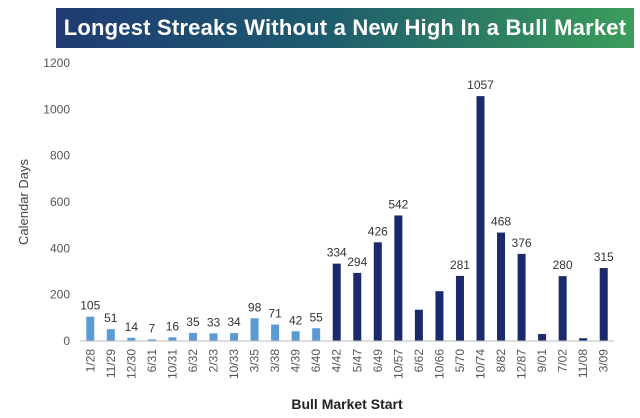 The width and height of the screenshot is (640, 418). I want to click on x-tick-label: 4/39, so click(296, 361).